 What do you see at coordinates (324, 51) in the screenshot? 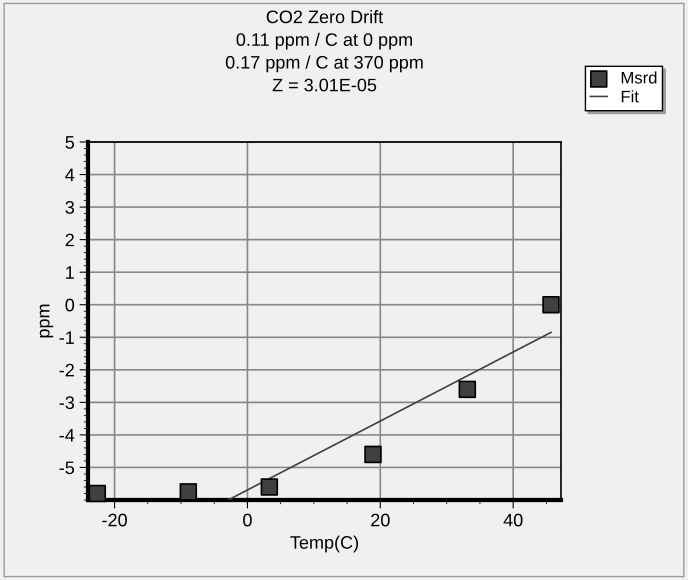
I see `chart-title: CO2 Zero Drift 0.11 ppm / C at 0 ppm 0.17 ppm / C at 370 ppm Z = 3.01E-05` at bounding box center [324, 51].